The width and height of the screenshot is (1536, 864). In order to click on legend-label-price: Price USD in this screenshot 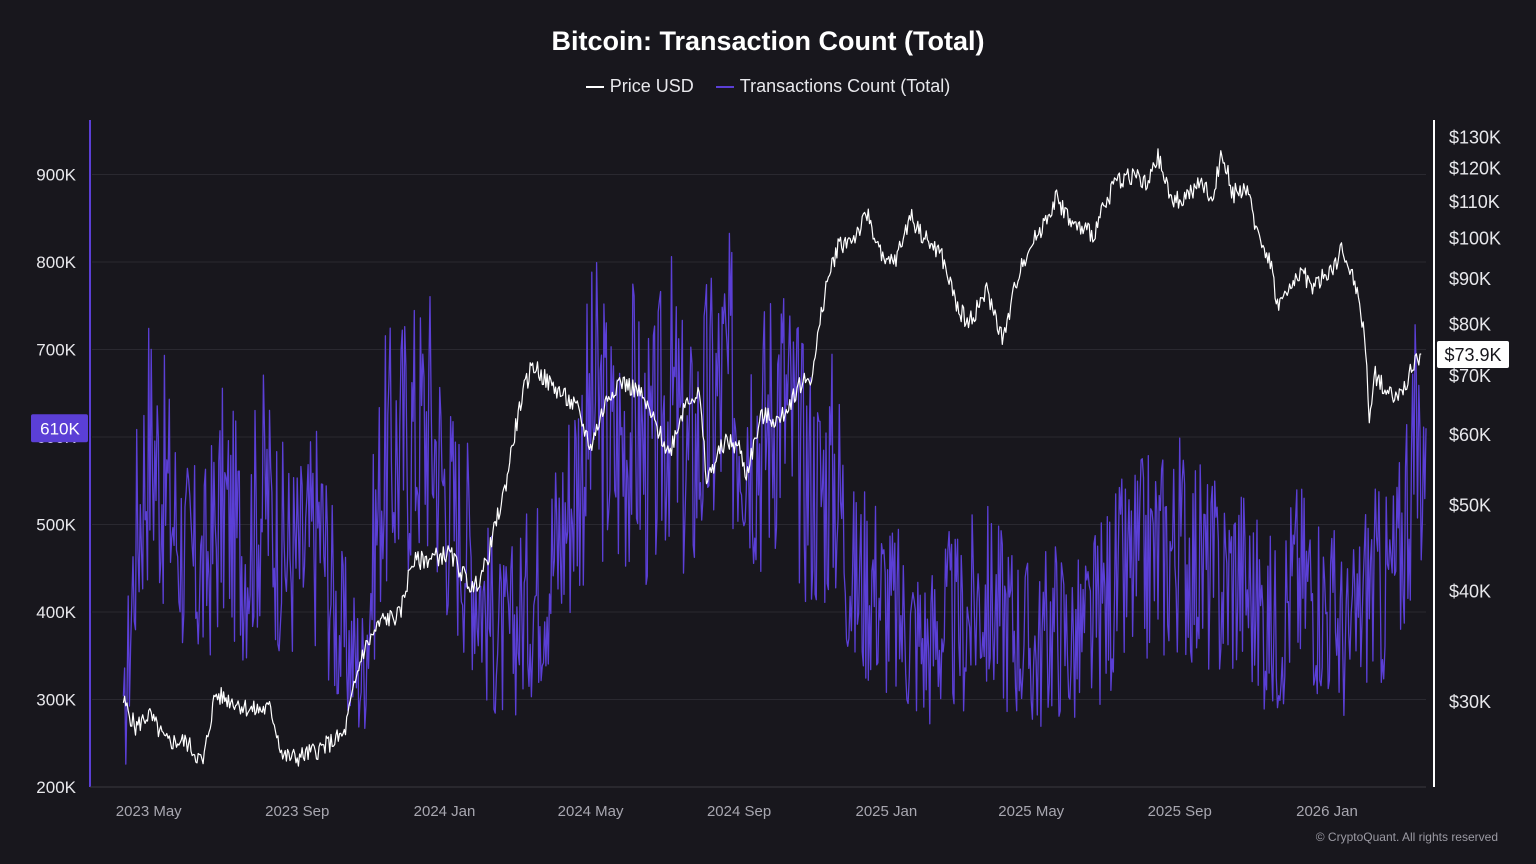, I will do `click(651, 86)`.